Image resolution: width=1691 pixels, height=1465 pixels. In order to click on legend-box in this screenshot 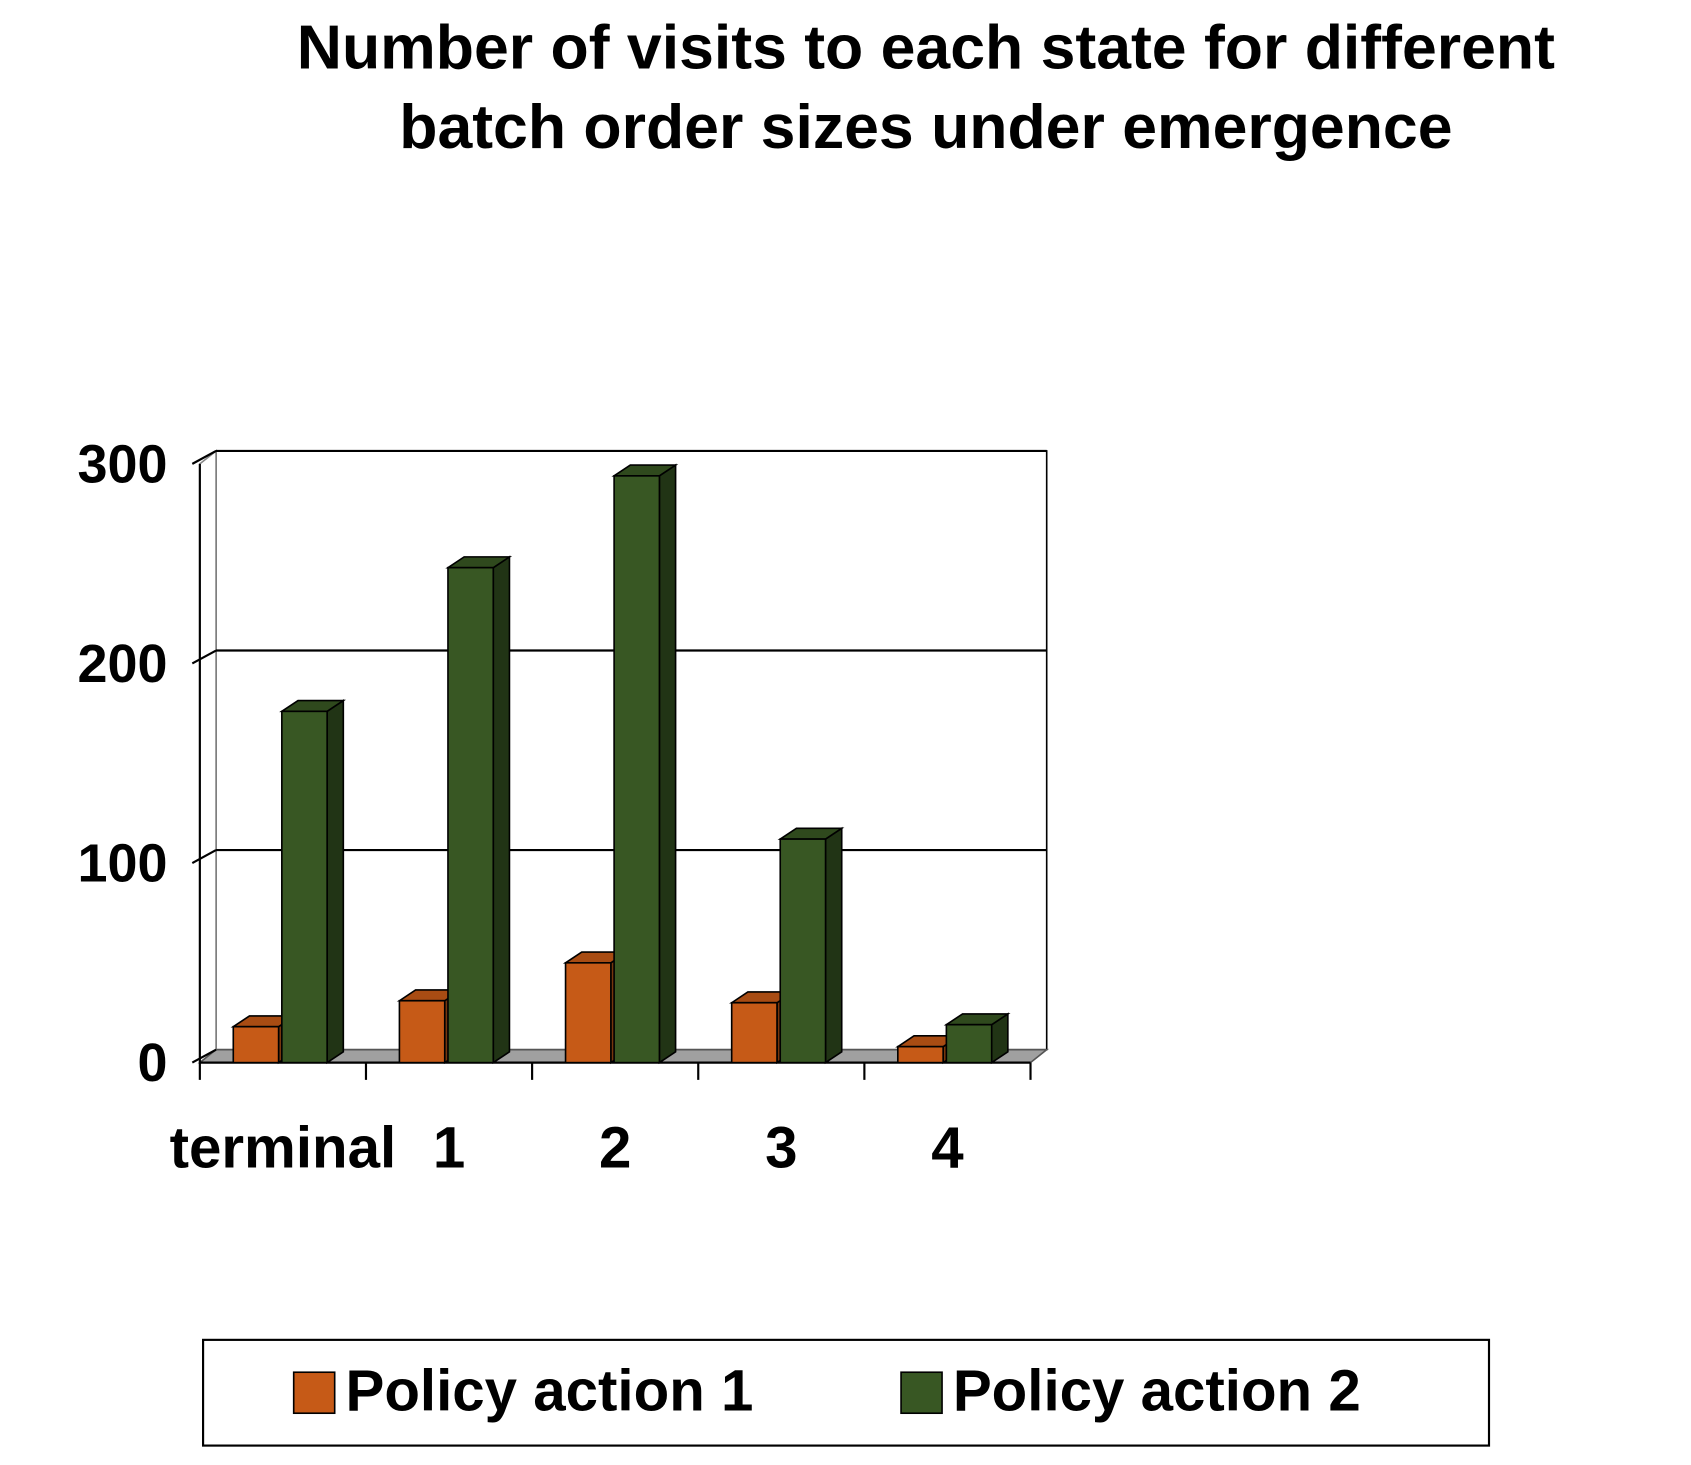, I will do `click(846, 1392)`.